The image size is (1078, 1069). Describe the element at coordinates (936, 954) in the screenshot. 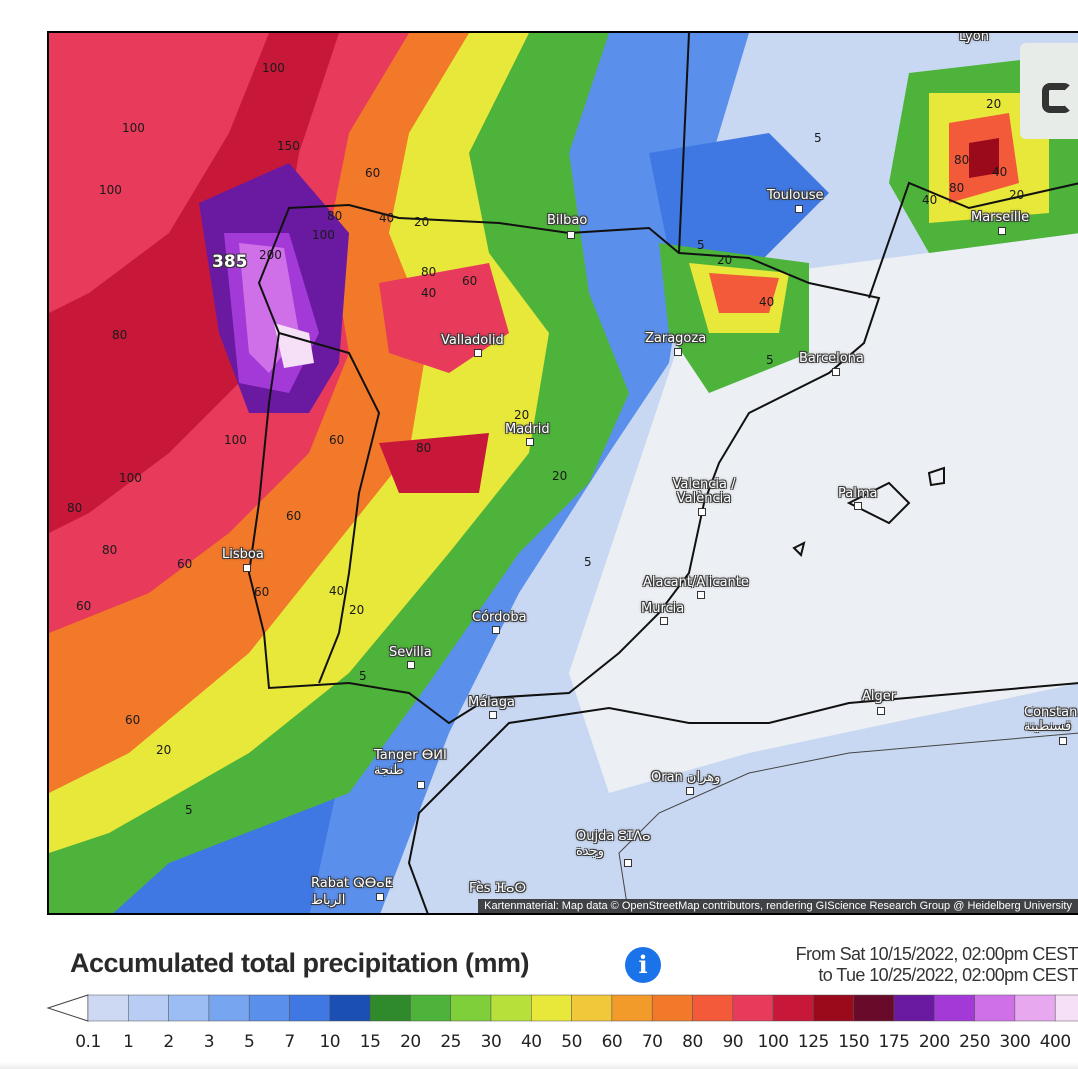

I see `date-from: From Sat 10/15/2022, 02:00pm CEST` at that location.